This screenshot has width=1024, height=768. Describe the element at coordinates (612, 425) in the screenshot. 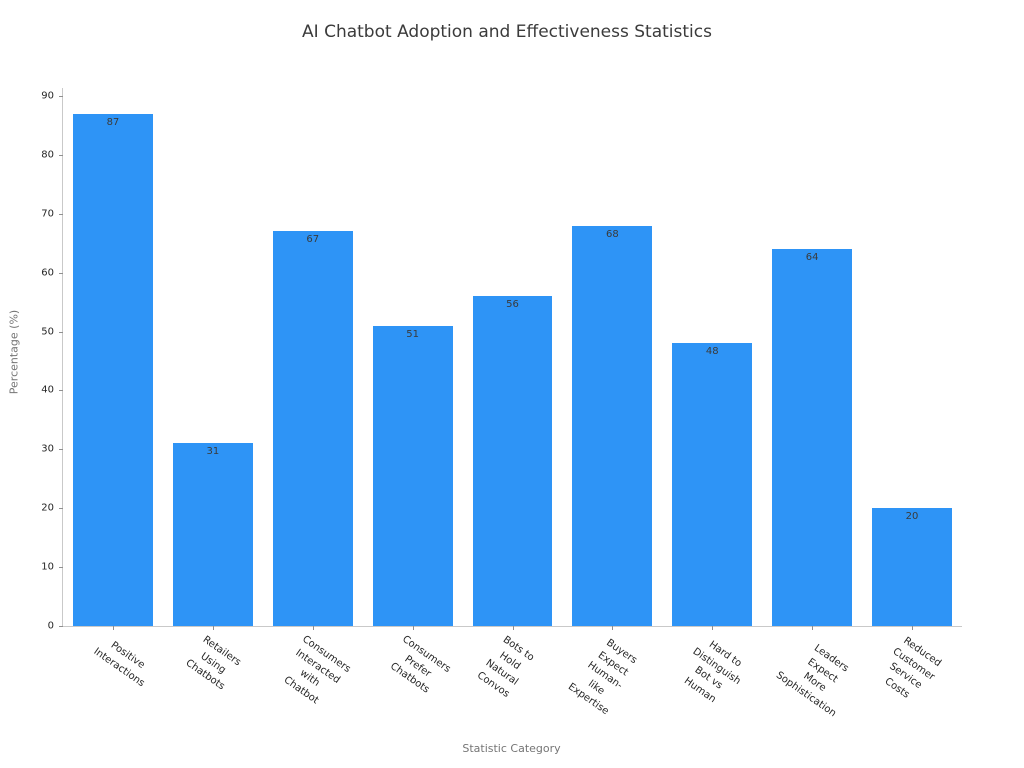

I see `bar-5: 68` at that location.